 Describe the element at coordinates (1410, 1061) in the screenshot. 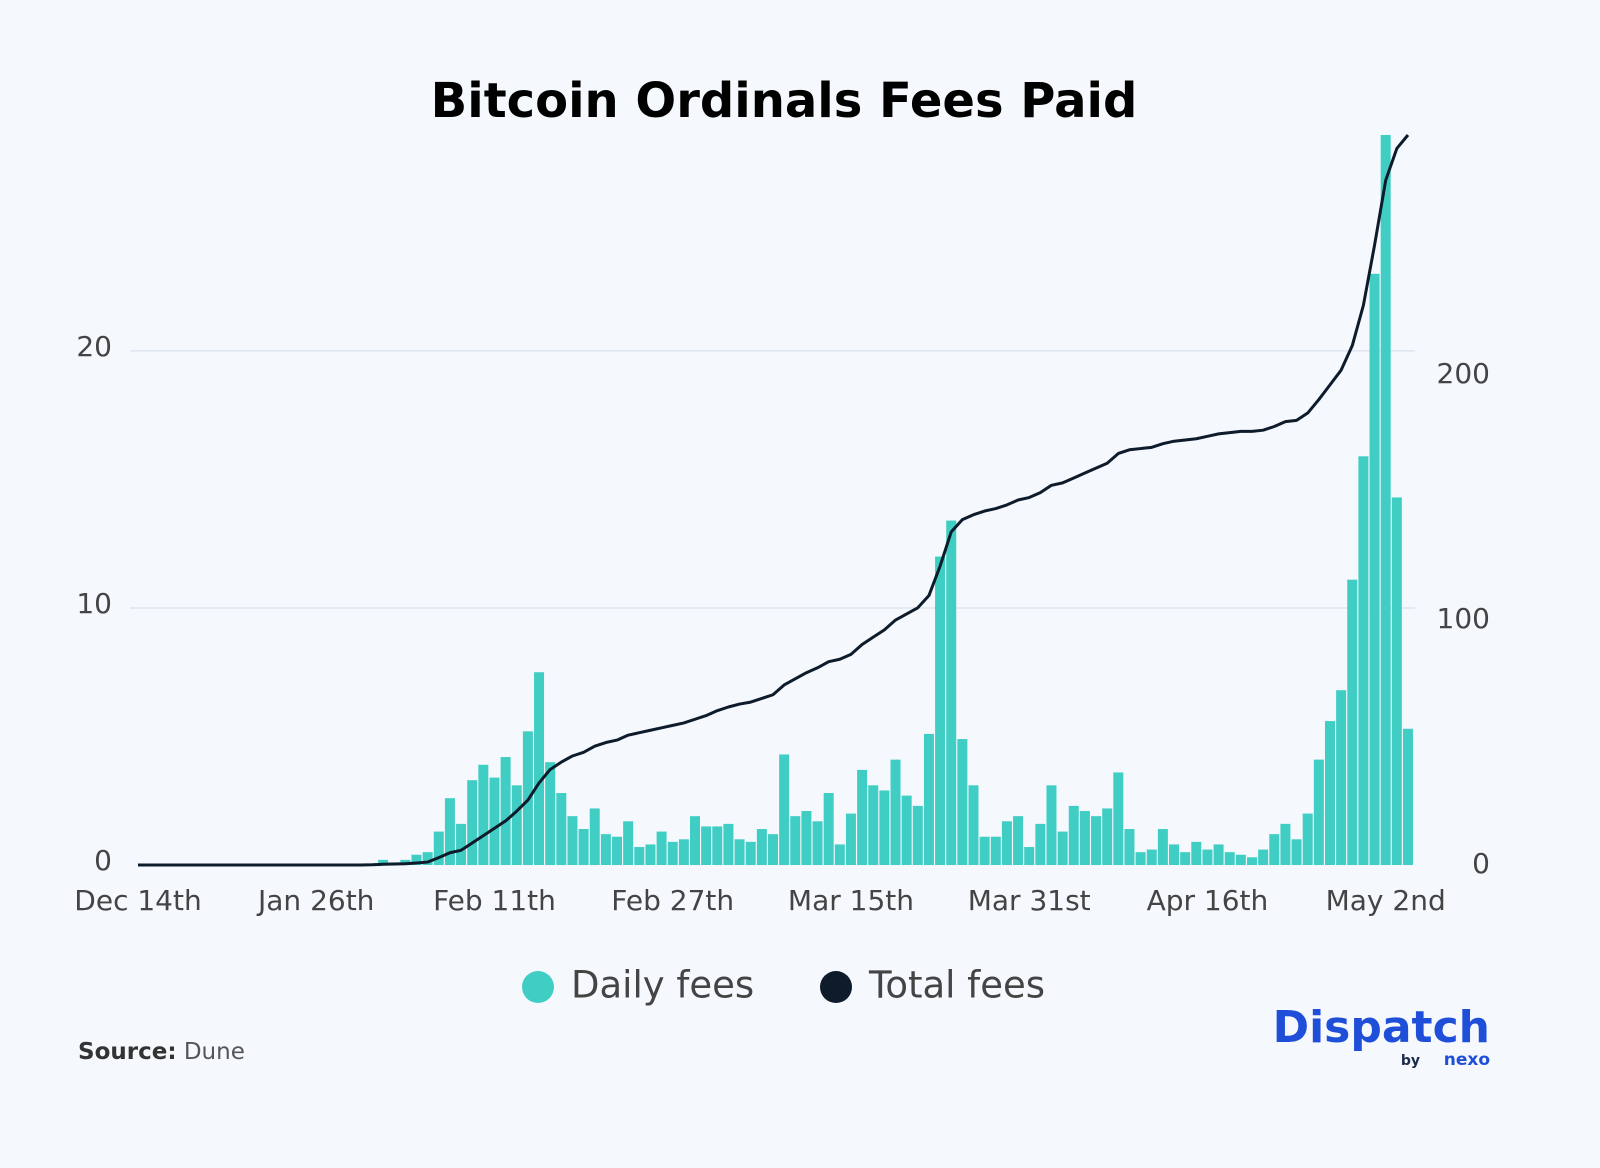

I see `logo-by: by` at that location.